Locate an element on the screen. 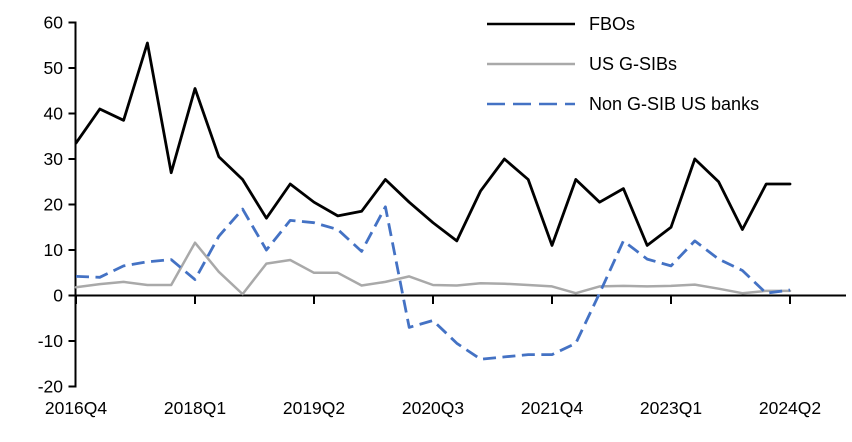  legend-item-non-gsib-us-banks: Non G-SIB US banks is located at coordinates (623, 104).